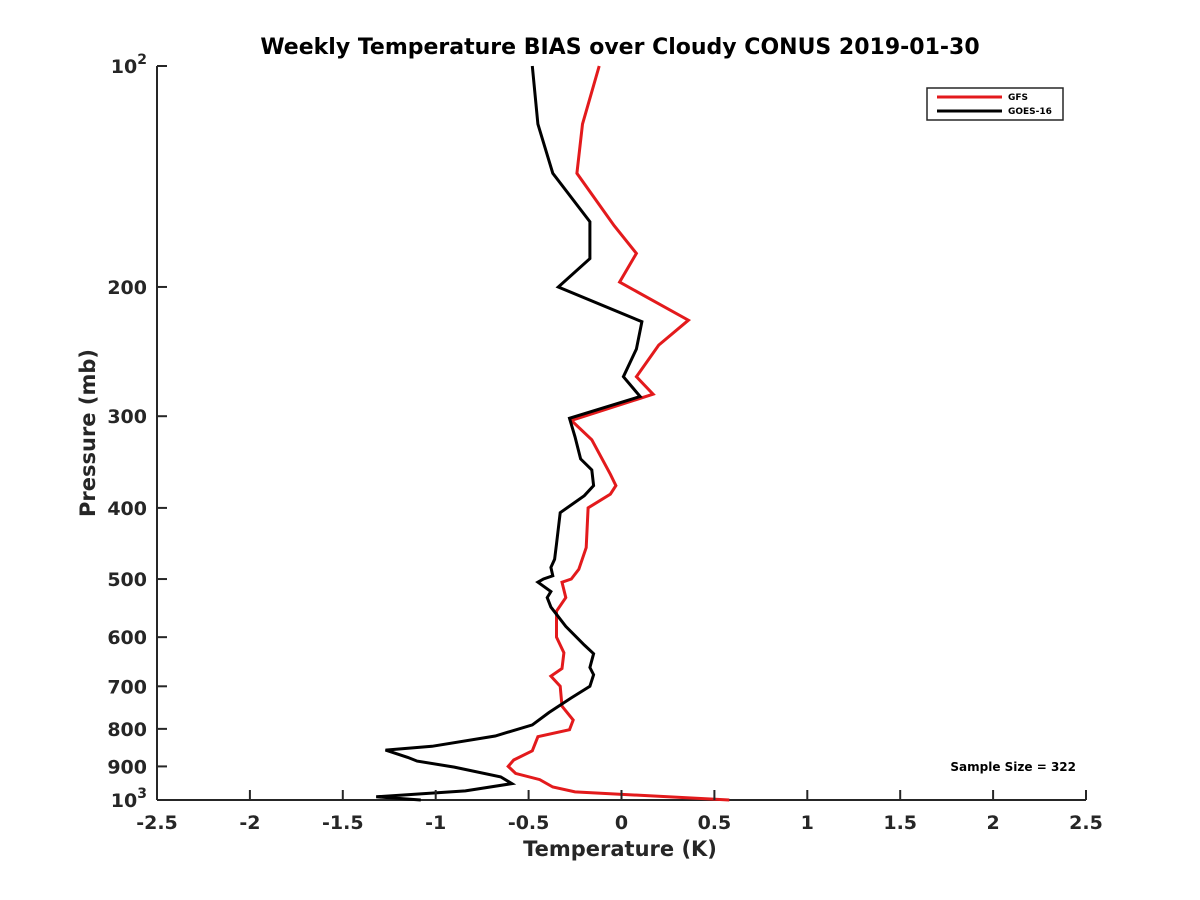  What do you see at coordinates (1086, 823) in the screenshot?
I see `x-tick-label: 2.5` at bounding box center [1086, 823].